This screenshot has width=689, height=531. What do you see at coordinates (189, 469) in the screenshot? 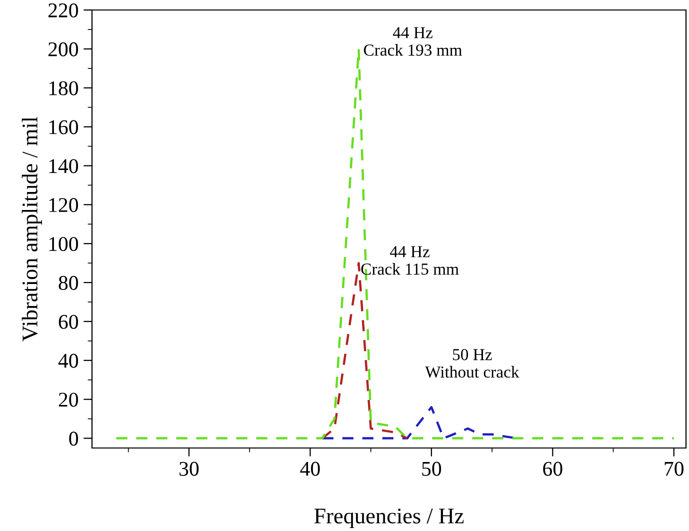
I see `x-tick-label: 30` at bounding box center [189, 469].